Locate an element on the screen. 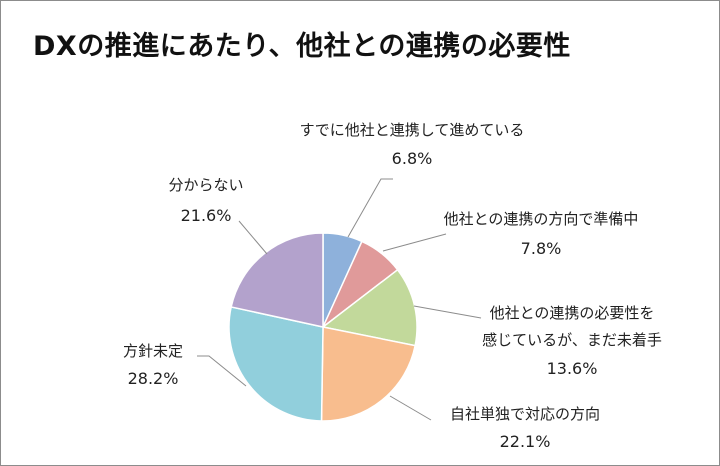  slice-label-5-line-1: 方針未定 is located at coordinates (153, 351).